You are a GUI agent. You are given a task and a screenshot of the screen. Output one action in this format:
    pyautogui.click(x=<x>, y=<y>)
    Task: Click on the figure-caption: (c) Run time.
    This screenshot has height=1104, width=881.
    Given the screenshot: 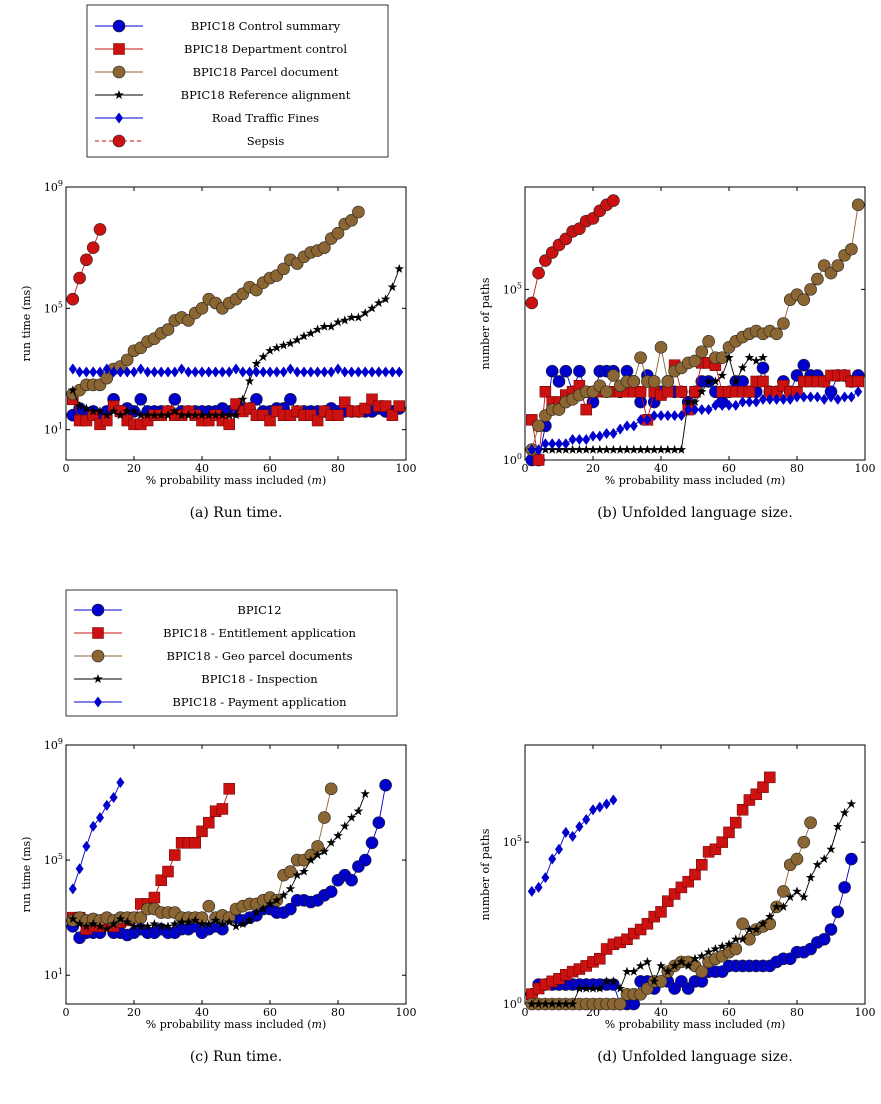 What is the action you would take?
    pyautogui.click(x=236, y=1057)
    